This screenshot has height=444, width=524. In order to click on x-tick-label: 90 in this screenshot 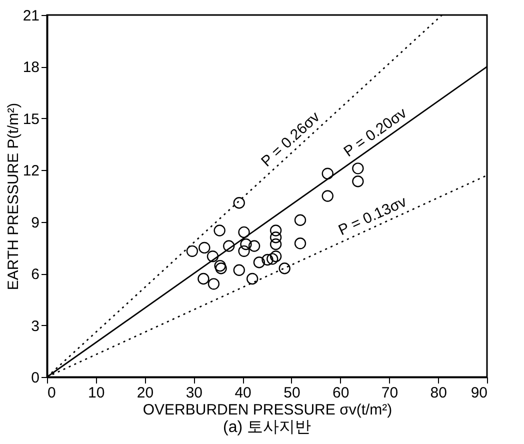, I will do `click(479, 393)`.